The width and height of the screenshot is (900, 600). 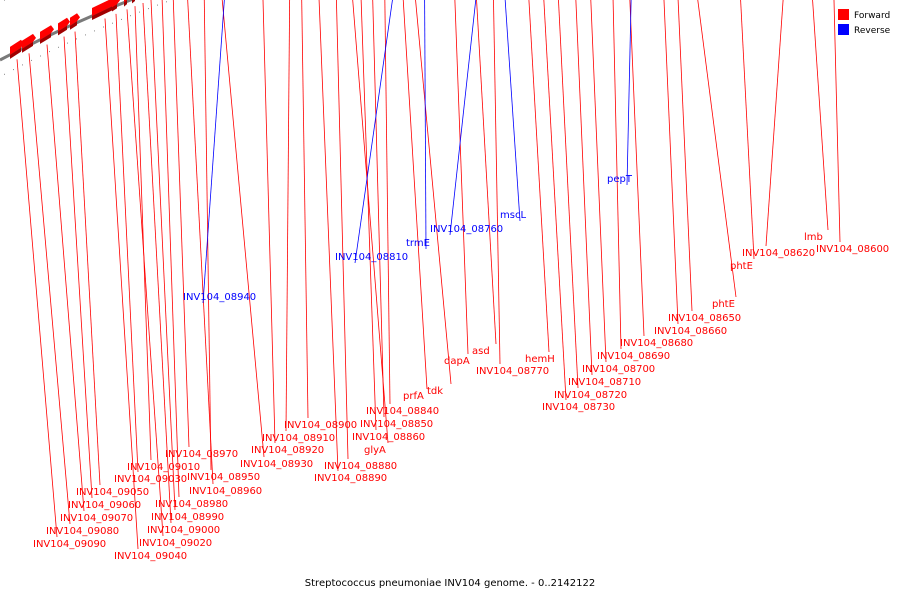 I want to click on forward-swatch, so click(x=843, y=14).